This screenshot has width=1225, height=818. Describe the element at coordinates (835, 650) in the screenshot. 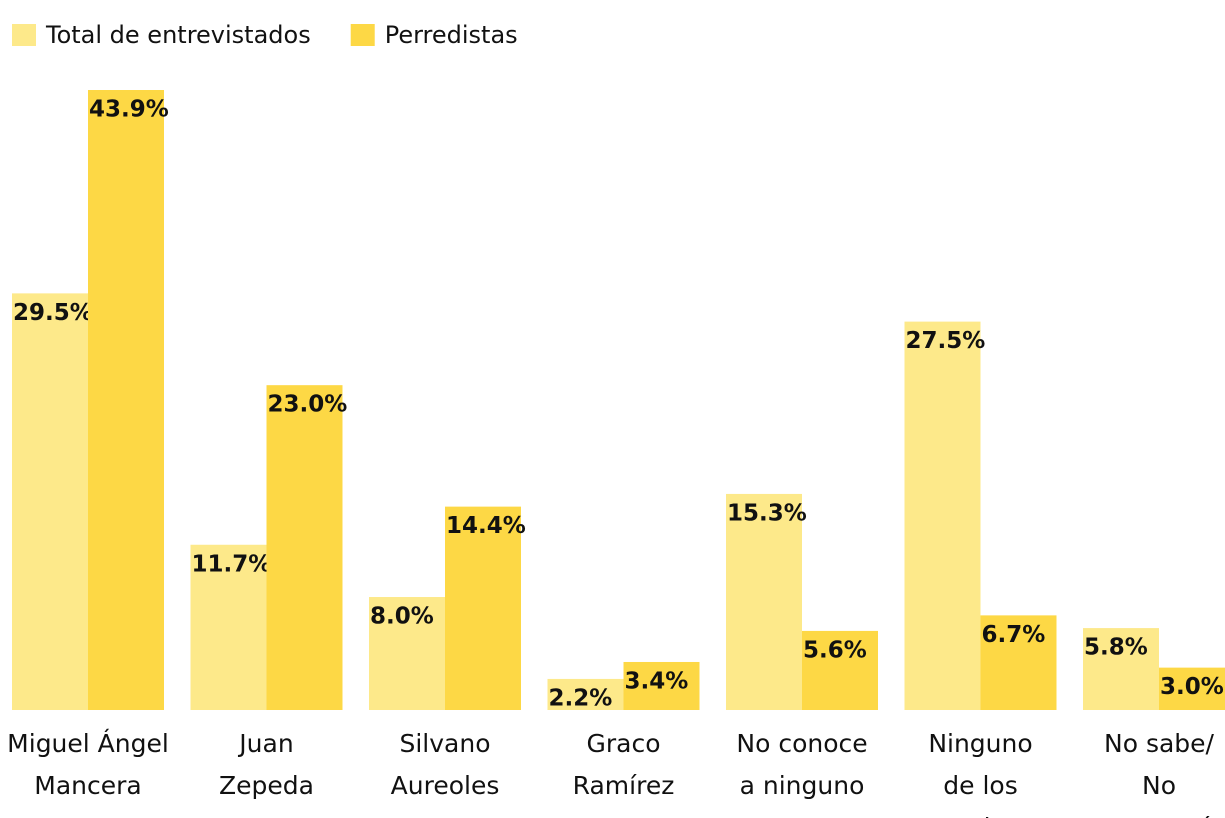

I see `value-label: 5.6%` at that location.